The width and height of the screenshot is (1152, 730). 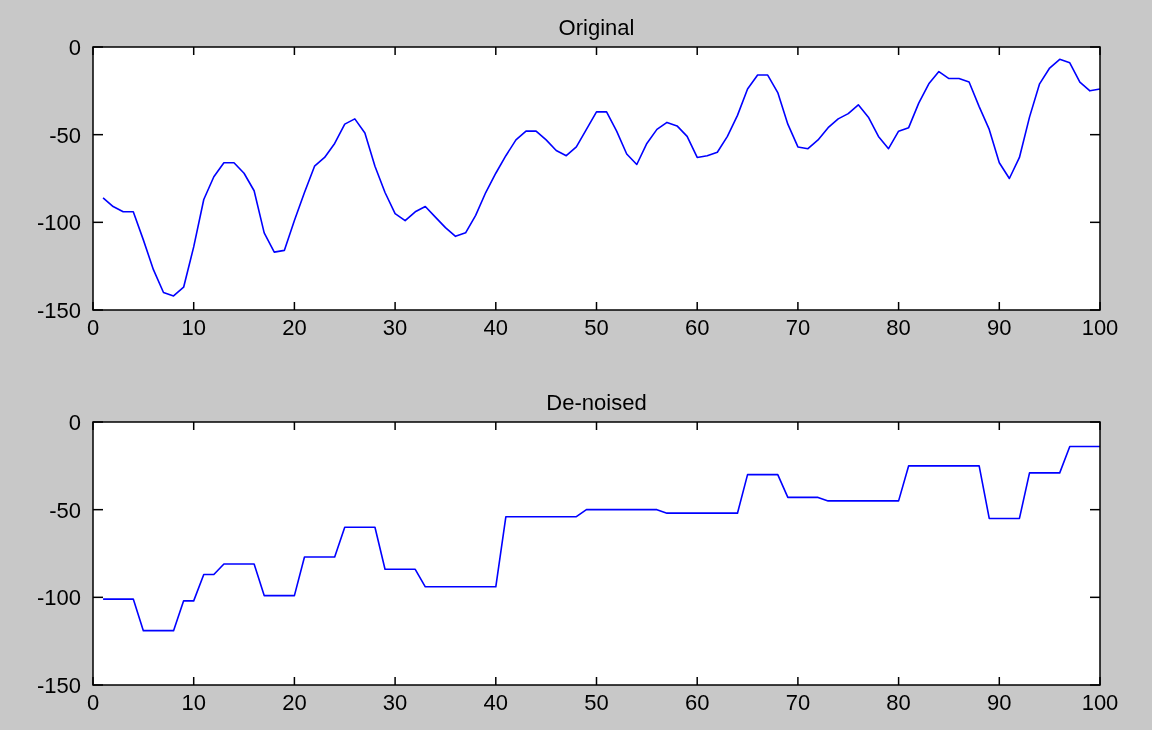 What do you see at coordinates (596, 27) in the screenshot?
I see `chart-title: Original` at bounding box center [596, 27].